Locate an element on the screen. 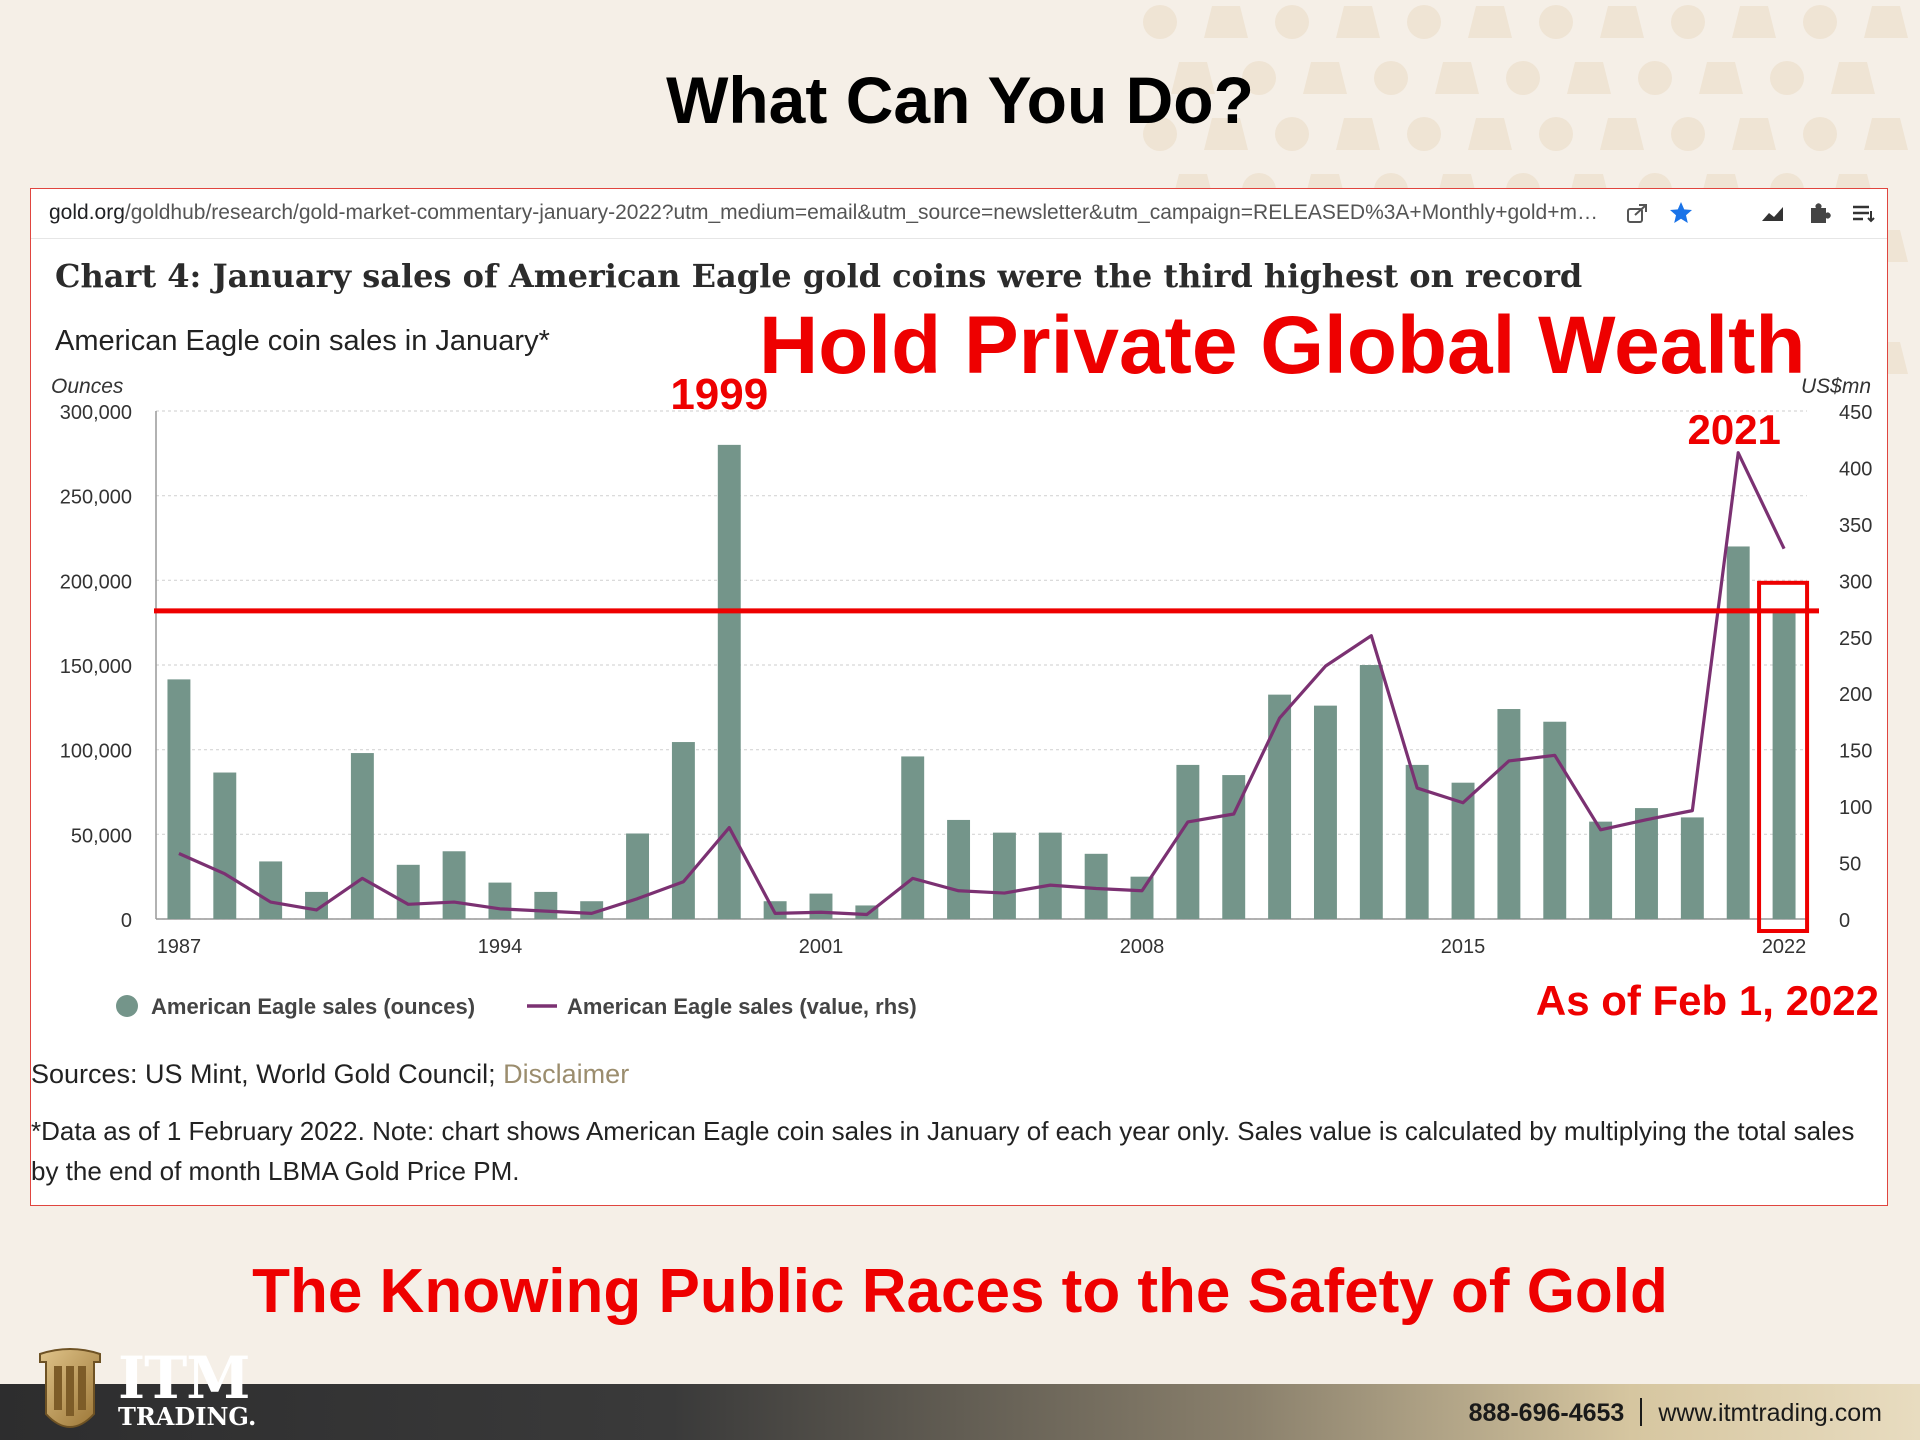  y-right-tick-label: 350 is located at coordinates (1855, 526).